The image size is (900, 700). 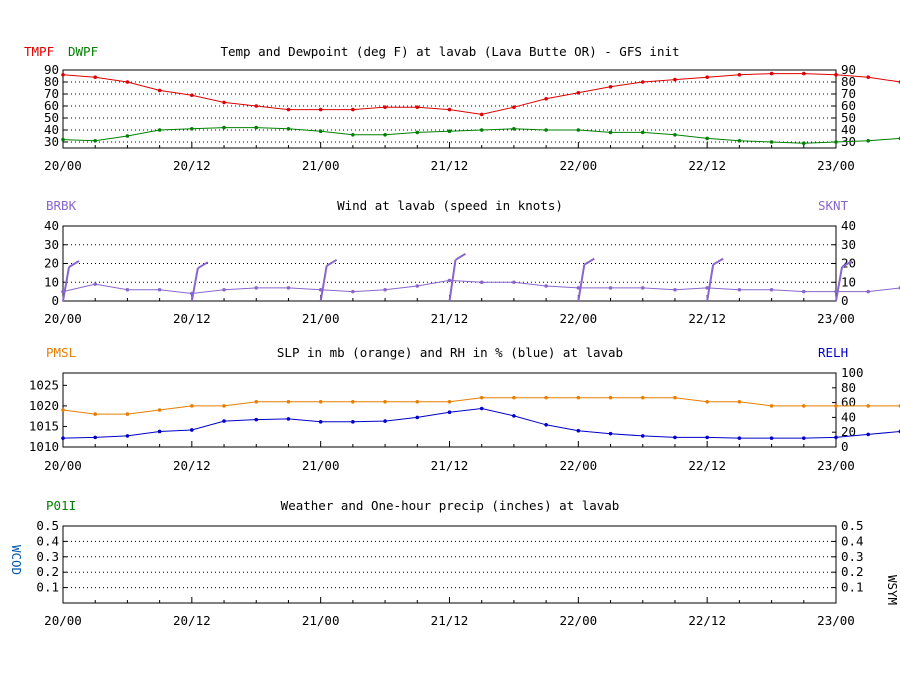 I want to click on x-tick-label: 22/00, so click(x=579, y=620).